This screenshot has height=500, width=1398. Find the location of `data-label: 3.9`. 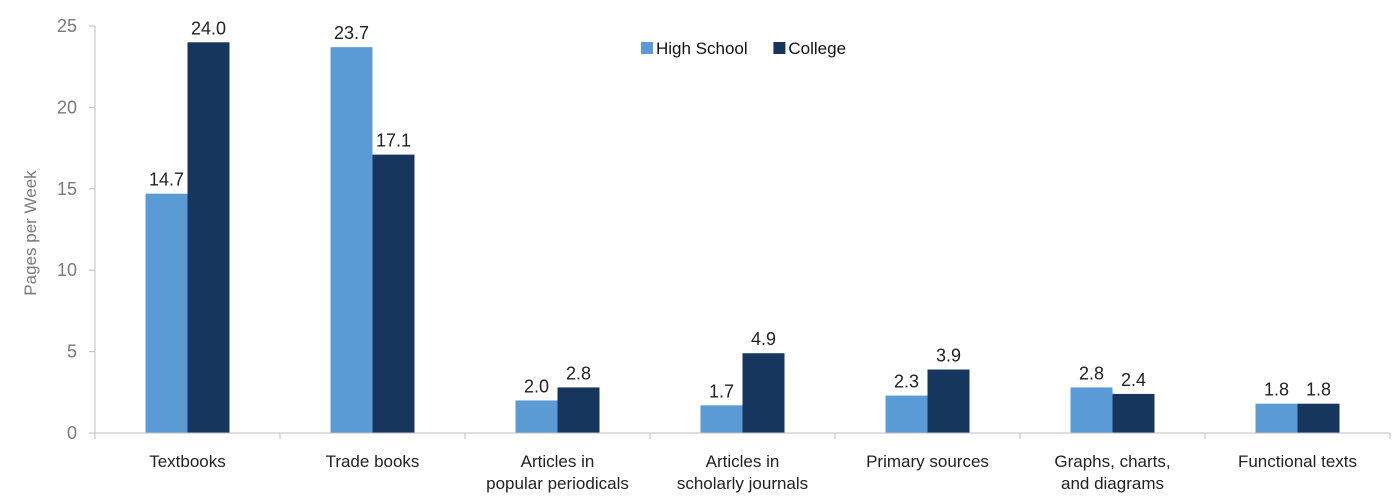

data-label: 3.9 is located at coordinates (948, 356).